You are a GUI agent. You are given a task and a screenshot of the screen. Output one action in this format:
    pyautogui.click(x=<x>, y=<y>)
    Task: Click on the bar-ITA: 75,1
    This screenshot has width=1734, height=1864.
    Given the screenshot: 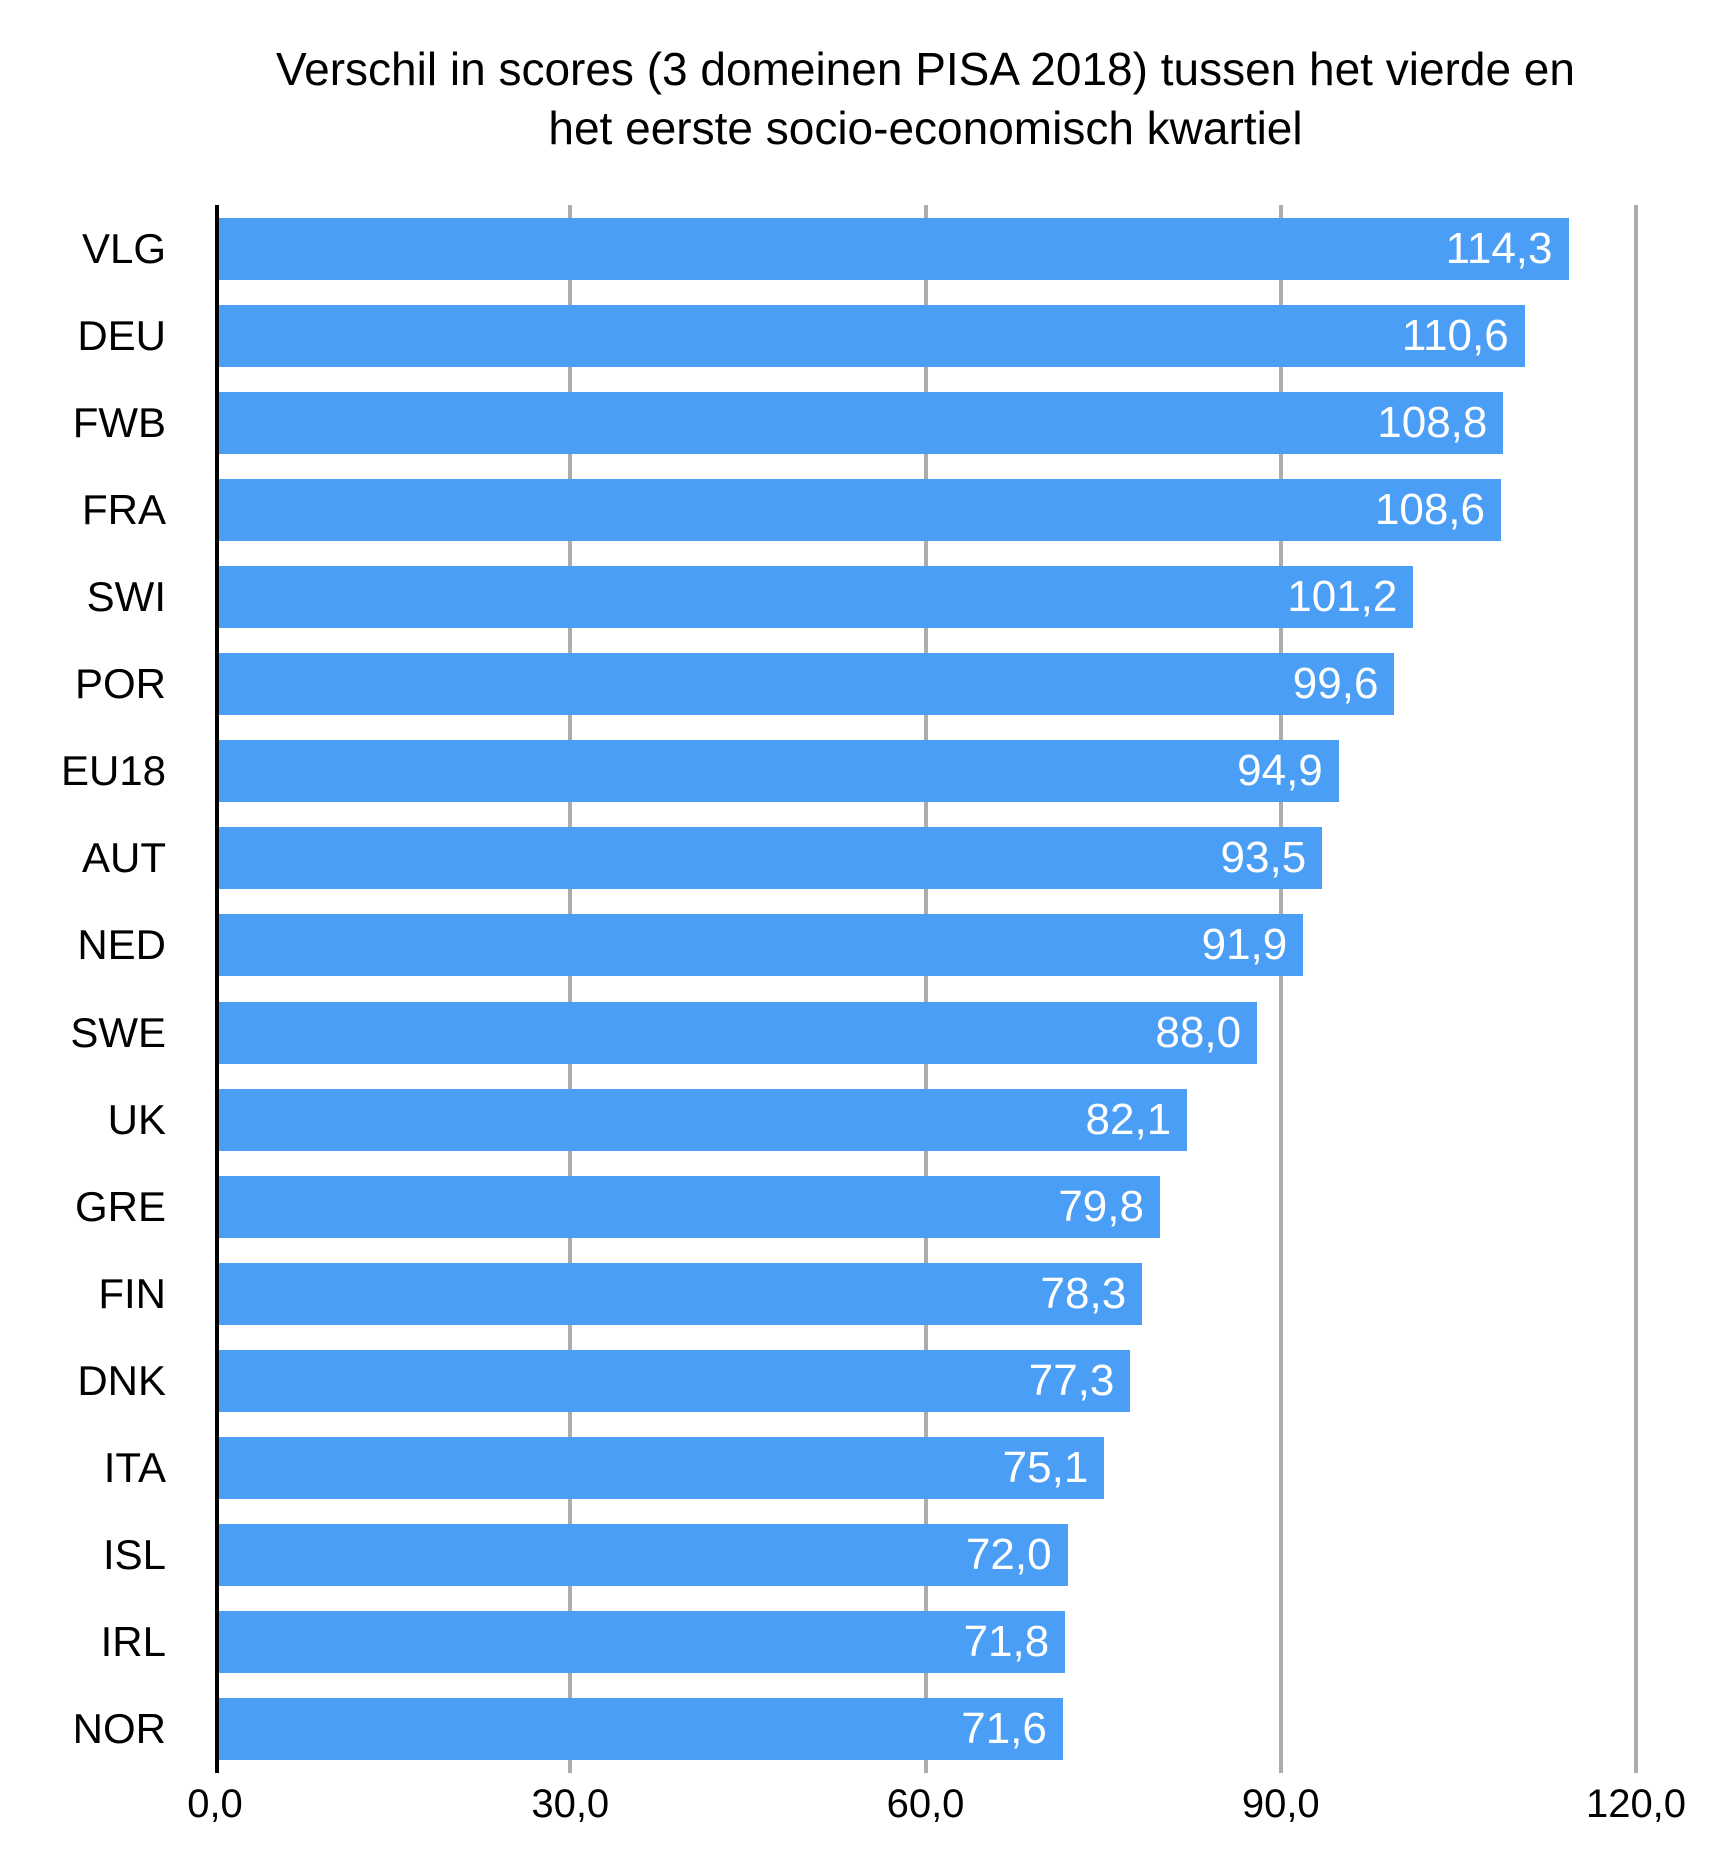 What is the action you would take?
    pyautogui.click(x=662, y=1468)
    